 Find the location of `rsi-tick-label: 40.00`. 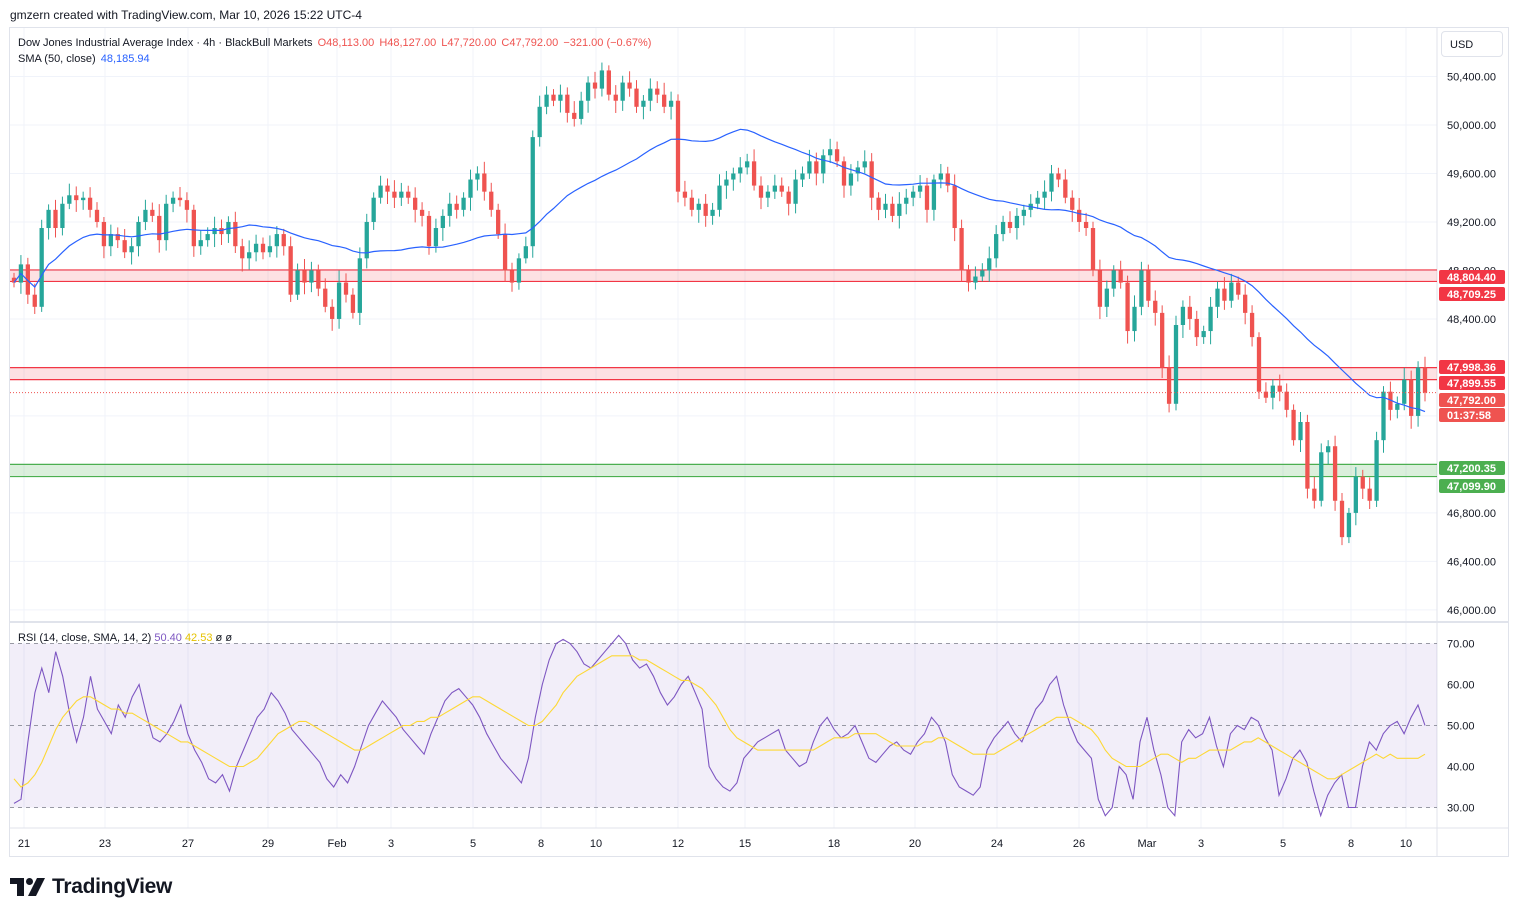

rsi-tick-label: 40.00 is located at coordinates (1461, 768).